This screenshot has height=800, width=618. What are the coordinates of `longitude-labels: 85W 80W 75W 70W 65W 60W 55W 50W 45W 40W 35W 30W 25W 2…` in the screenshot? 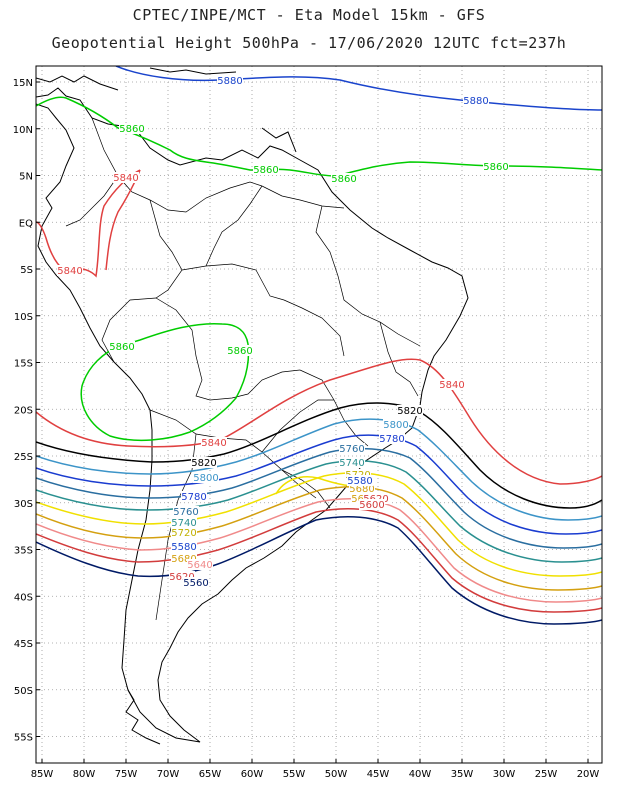 It's located at (315, 769).